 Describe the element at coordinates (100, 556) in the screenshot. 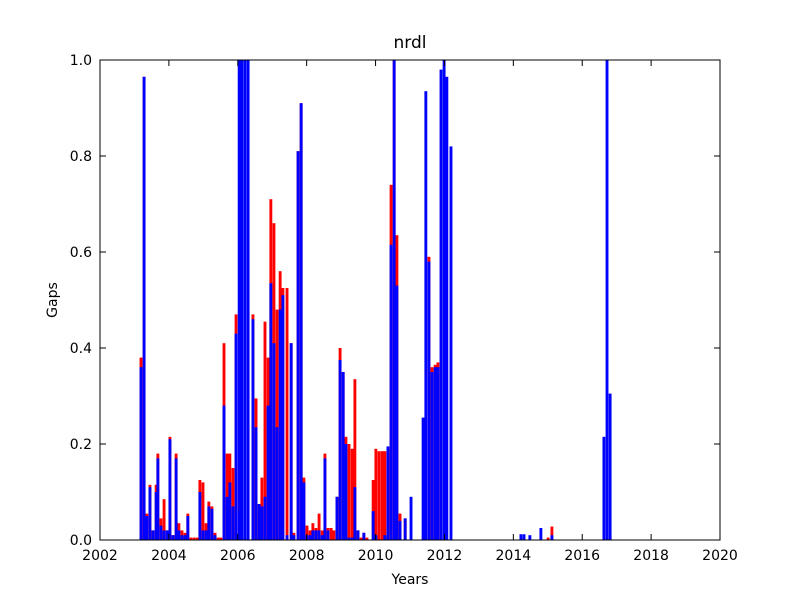

I see `x-tick-label: 2002` at that location.